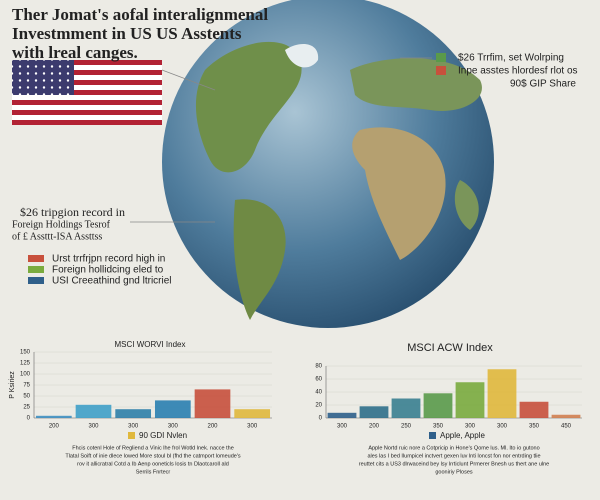  What do you see at coordinates (112, 281) in the screenshot?
I see `key-label: USI Creeathind gnd ltricriel` at bounding box center [112, 281].